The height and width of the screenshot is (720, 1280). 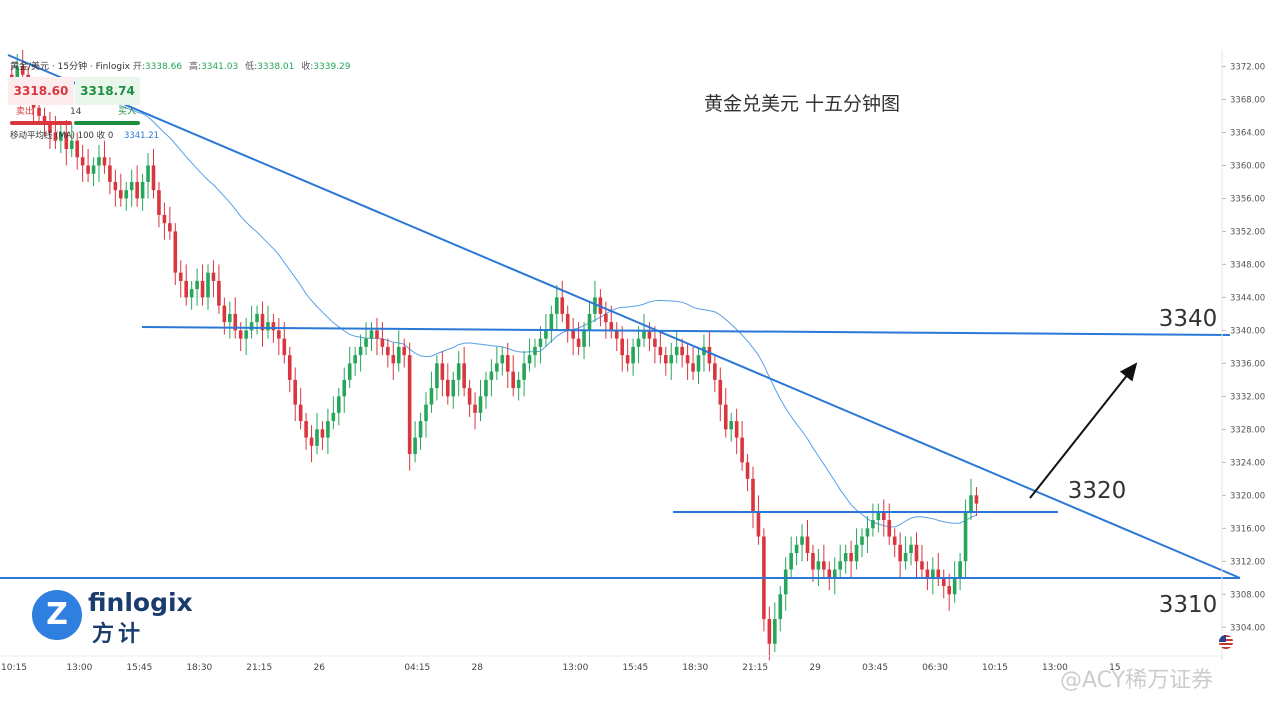 I want to click on finlogix-logo: Z finlogix 方计, so click(x=132, y=616).